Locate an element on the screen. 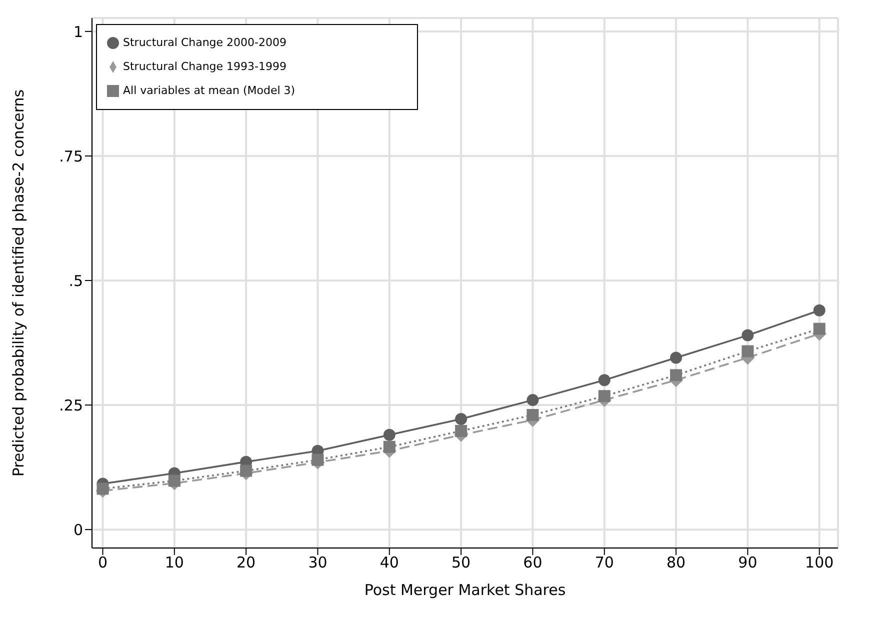  y-tick-label: 1 is located at coordinates (78, 31).